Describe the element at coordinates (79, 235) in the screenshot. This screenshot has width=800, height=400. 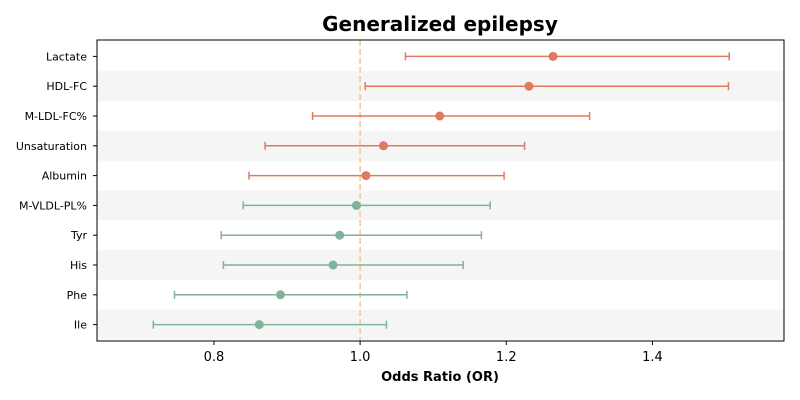
I see `y-tick-label: Tyr` at that location.